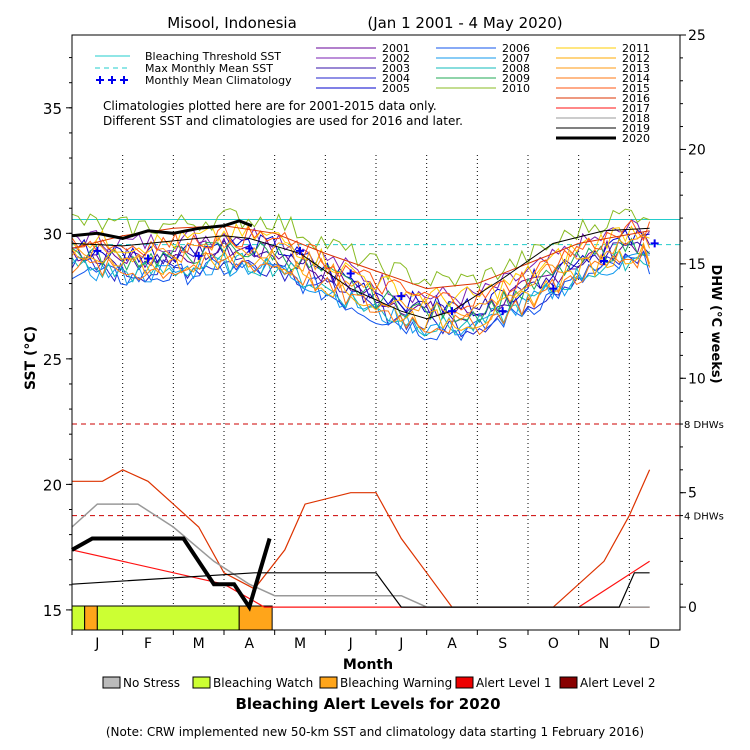 Image resolution: width=750 pixels, height=750 pixels. What do you see at coordinates (148, 644) in the screenshot?
I see `month-label: F` at bounding box center [148, 644].